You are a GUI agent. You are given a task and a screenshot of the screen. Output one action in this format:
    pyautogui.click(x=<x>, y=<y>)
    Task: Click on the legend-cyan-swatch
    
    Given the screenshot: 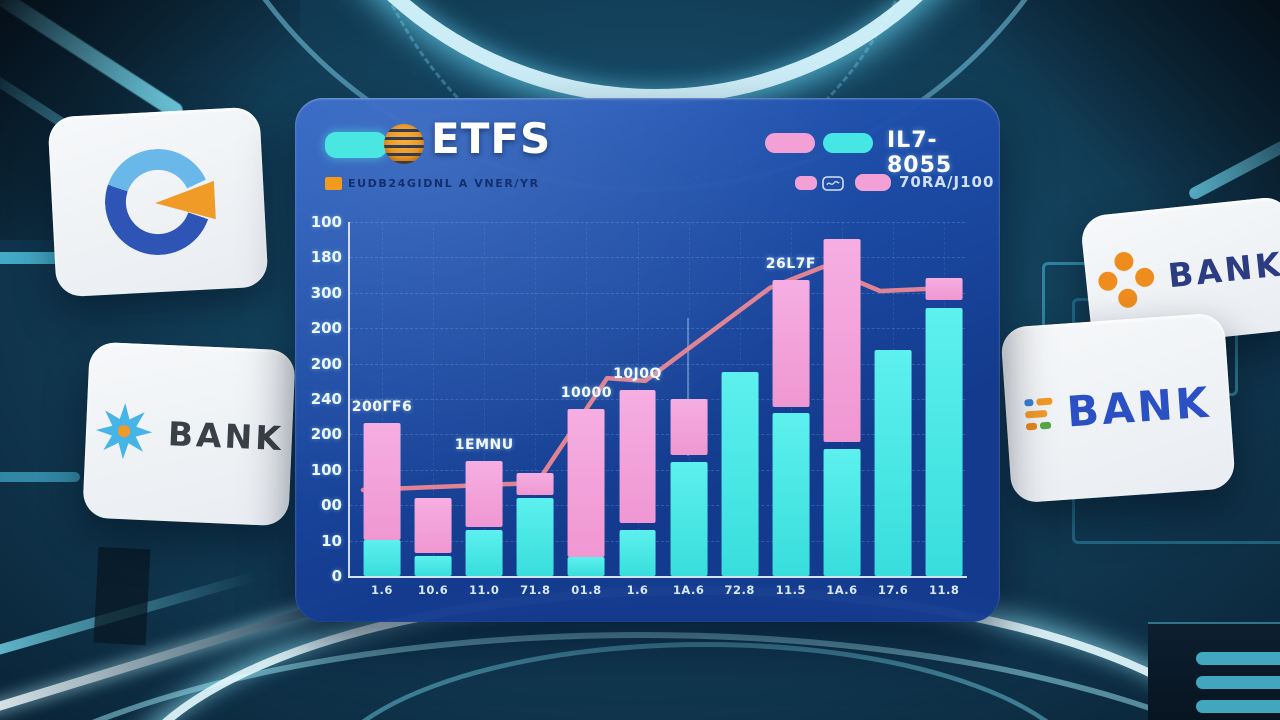 What is the action you would take?
    pyautogui.click(x=848, y=143)
    